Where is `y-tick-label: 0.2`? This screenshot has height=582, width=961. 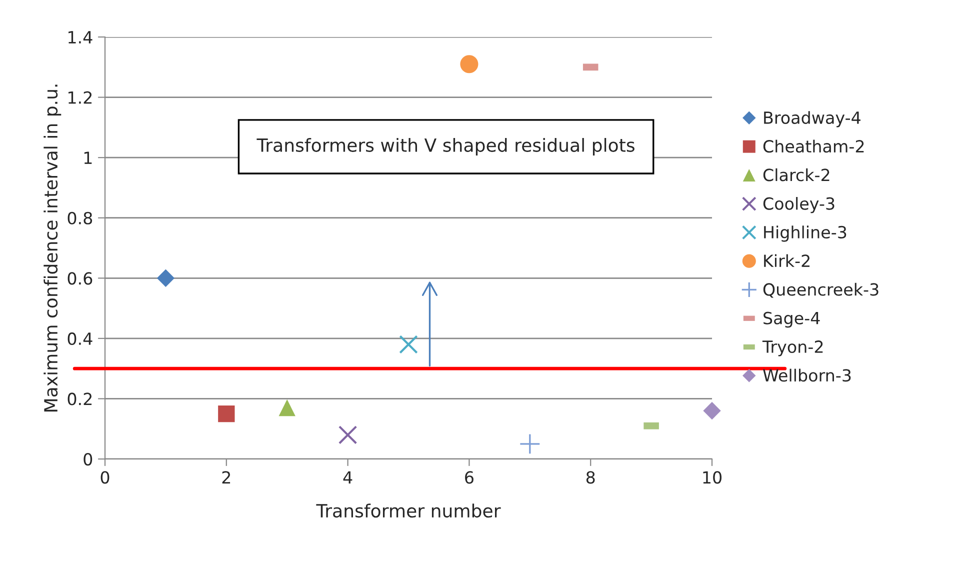
y-tick-label: 0.2 is located at coordinates (80, 399).